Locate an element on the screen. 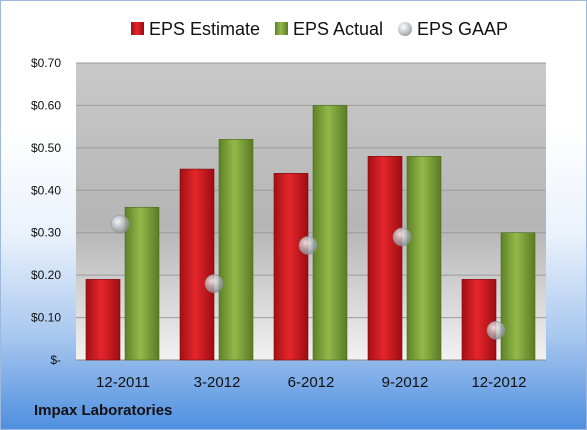  y-tick-label: $0.30 is located at coordinates (46, 233).